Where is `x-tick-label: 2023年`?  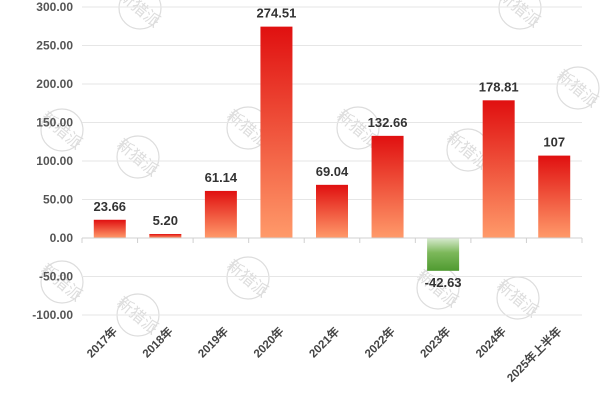
x-tick-label: 2023年 is located at coordinates (435, 342).